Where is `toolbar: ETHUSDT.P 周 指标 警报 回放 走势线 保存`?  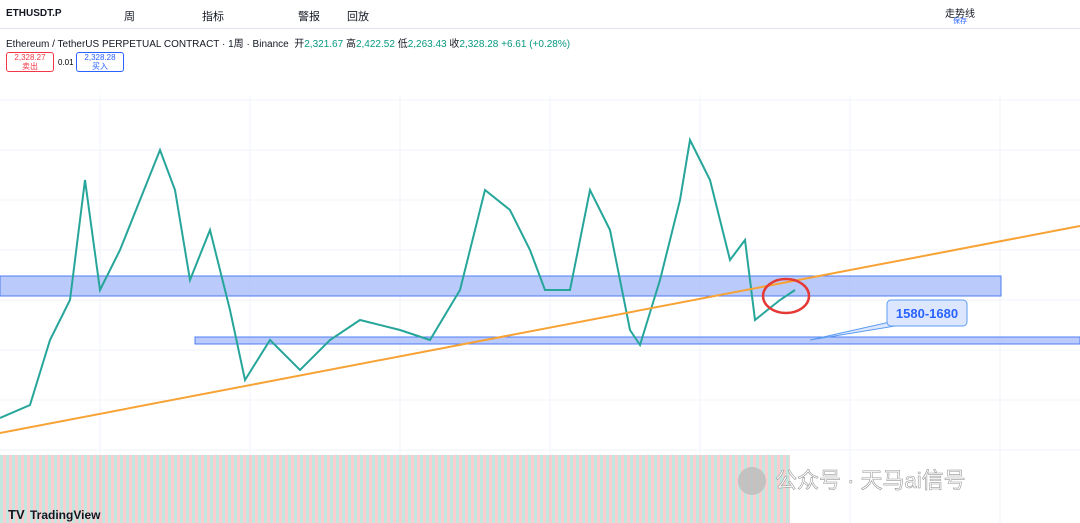 toolbar: ETHUSDT.P 周 指标 警报 回放 走势线 保存 is located at coordinates (540, 14).